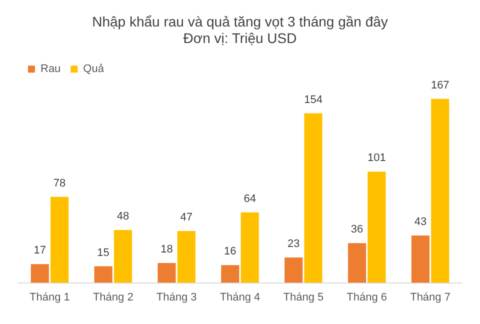  Describe the element at coordinates (123, 216) in the screenshot. I see `data-label: 48` at that location.